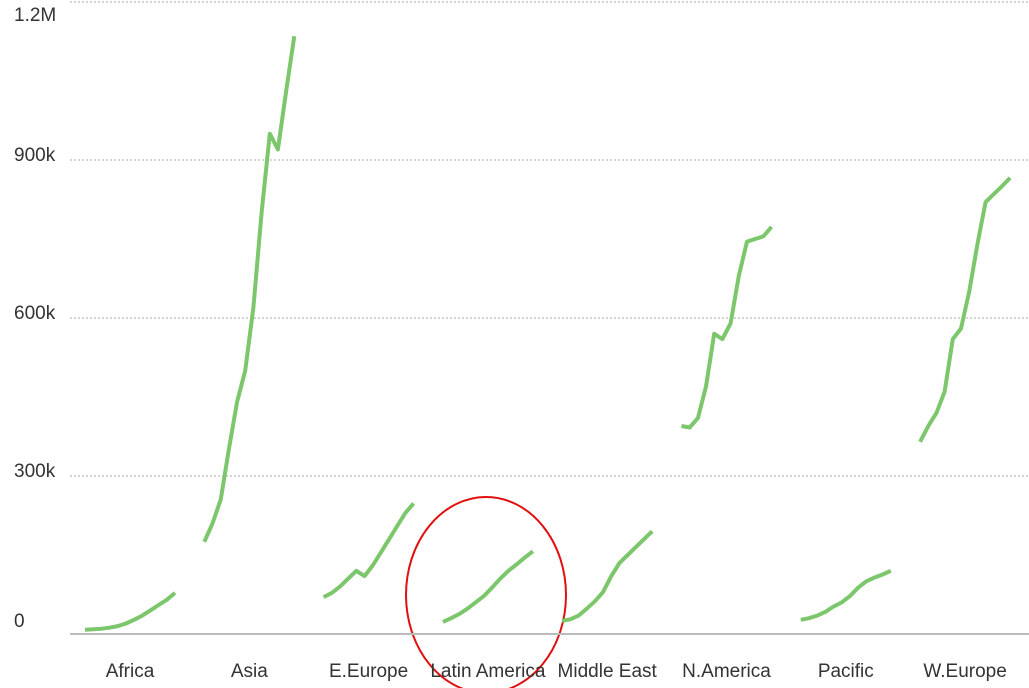 The width and height of the screenshot is (1029, 688). Describe the element at coordinates (608, 671) in the screenshot. I see `x-tick-label: Middle East` at that location.